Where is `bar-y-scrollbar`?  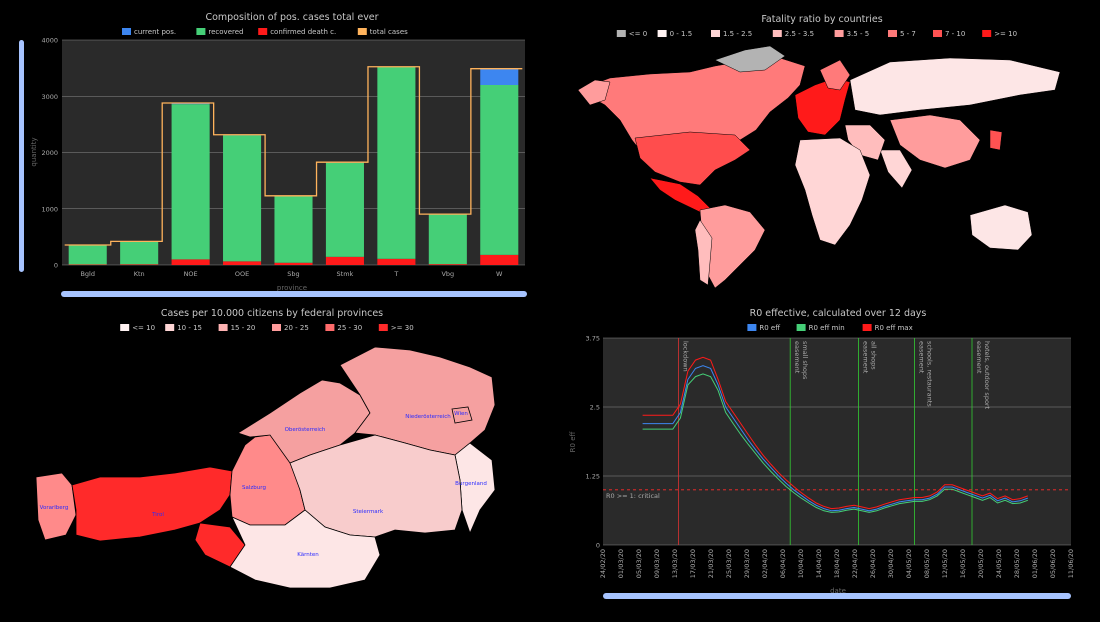 bar-y-scrollbar is located at coordinates (21, 156).